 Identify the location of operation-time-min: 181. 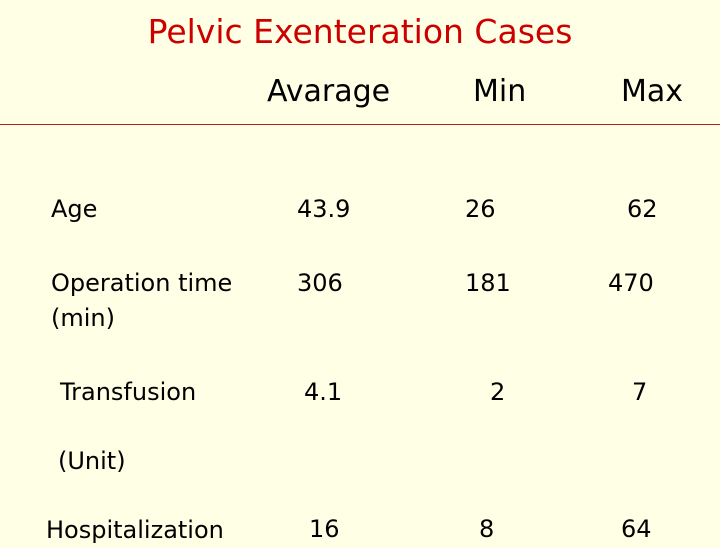
(488, 283).